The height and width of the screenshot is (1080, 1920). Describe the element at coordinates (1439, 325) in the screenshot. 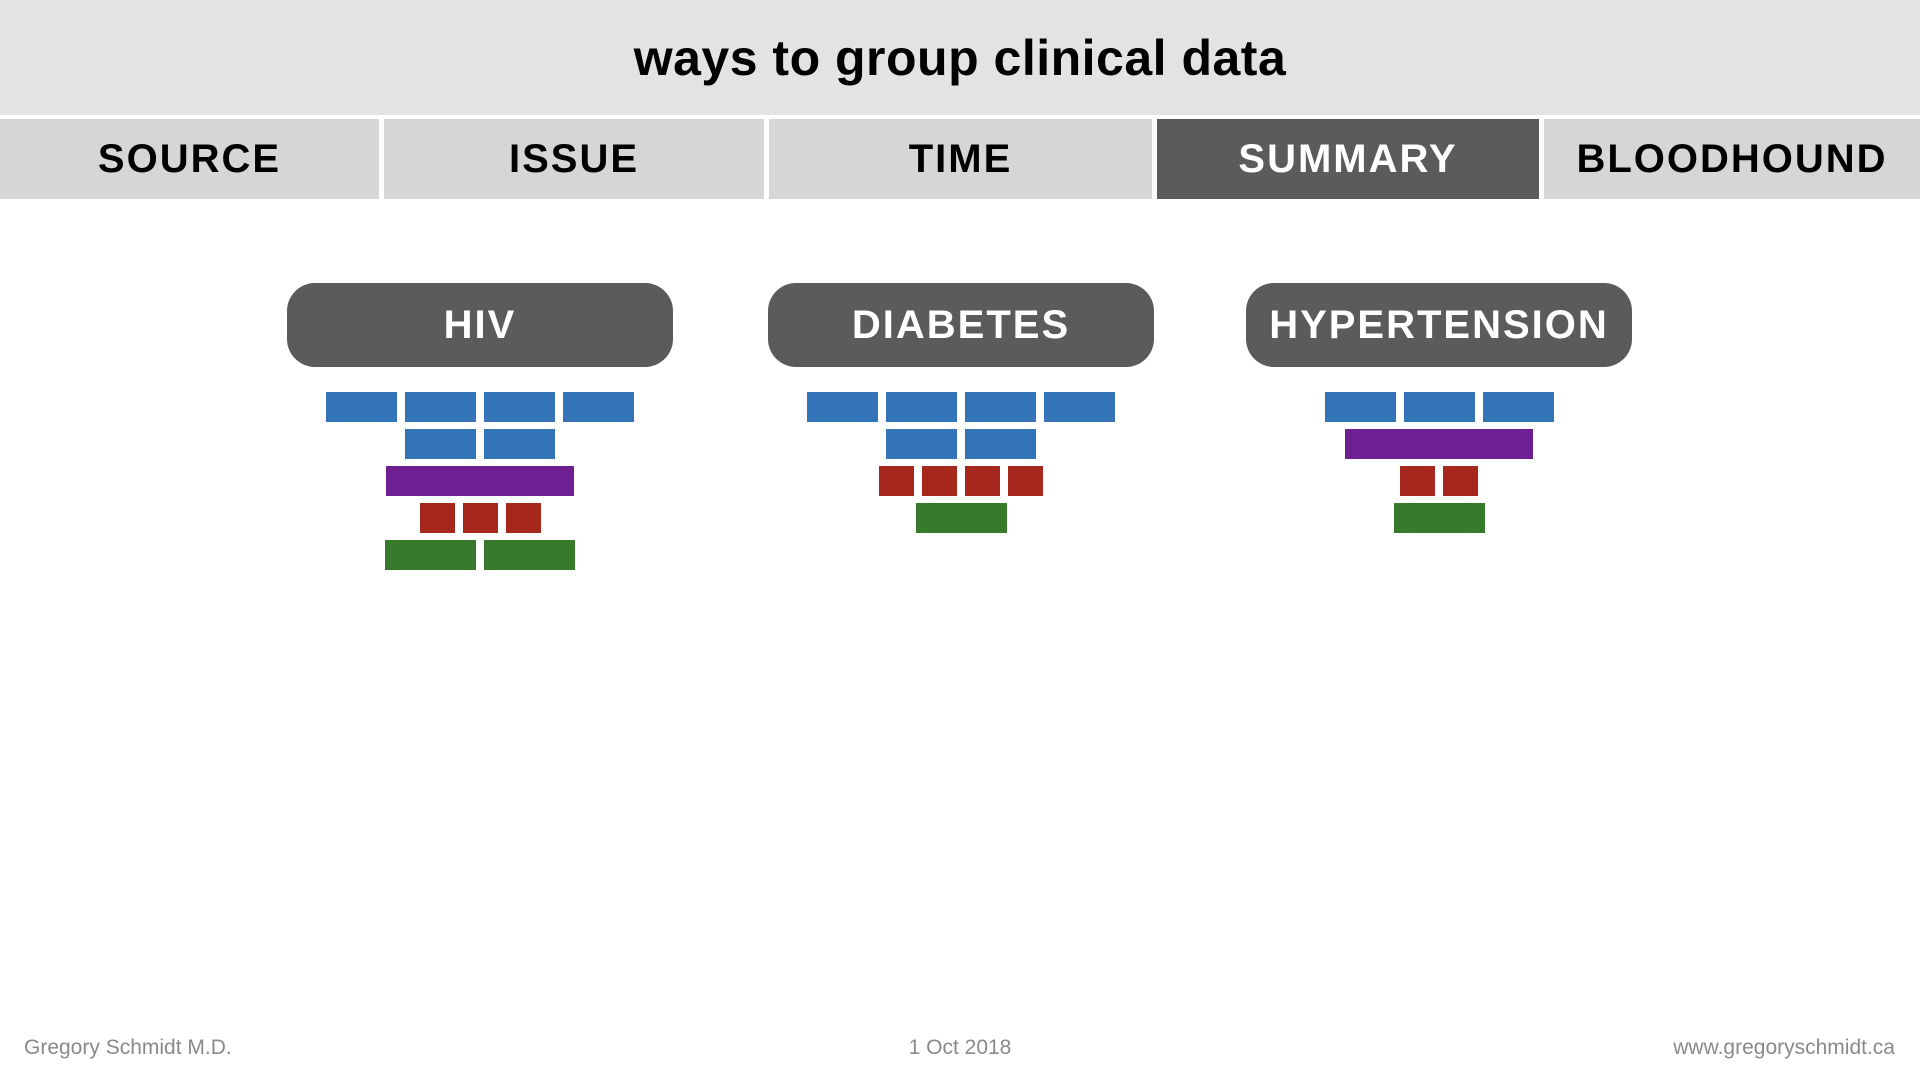

I see `group-label-hypertension: HYPERTENSION` at that location.